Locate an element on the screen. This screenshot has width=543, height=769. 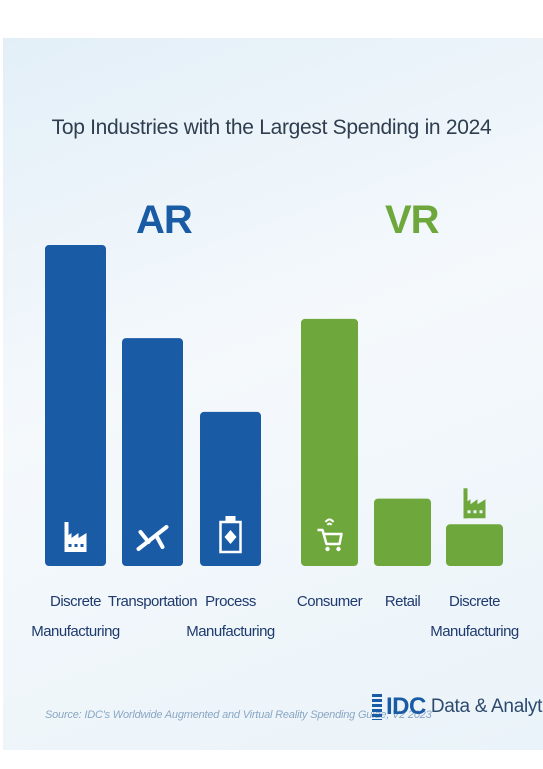
idc-logo-tagline: Data & Analytics is located at coordinates (486, 706).